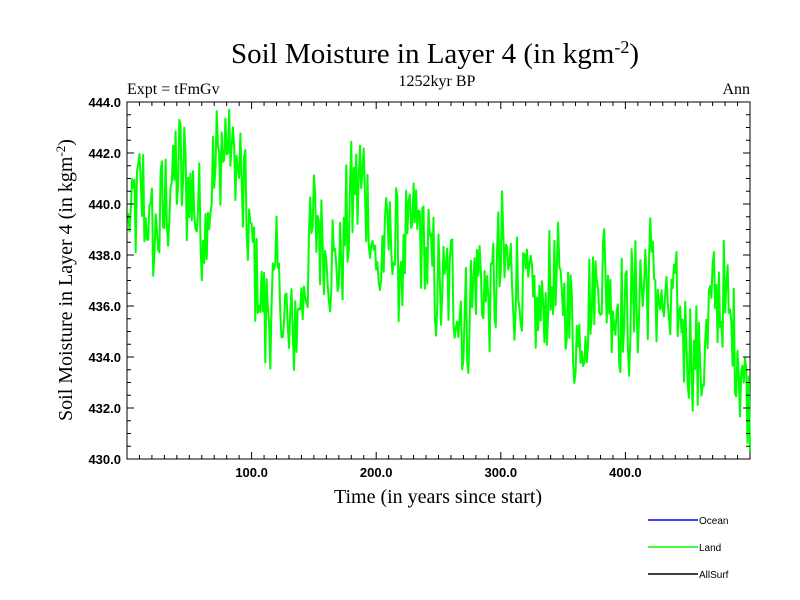 This screenshot has width=800, height=600. I want to click on x-tick-label: 200.0, so click(376, 472).